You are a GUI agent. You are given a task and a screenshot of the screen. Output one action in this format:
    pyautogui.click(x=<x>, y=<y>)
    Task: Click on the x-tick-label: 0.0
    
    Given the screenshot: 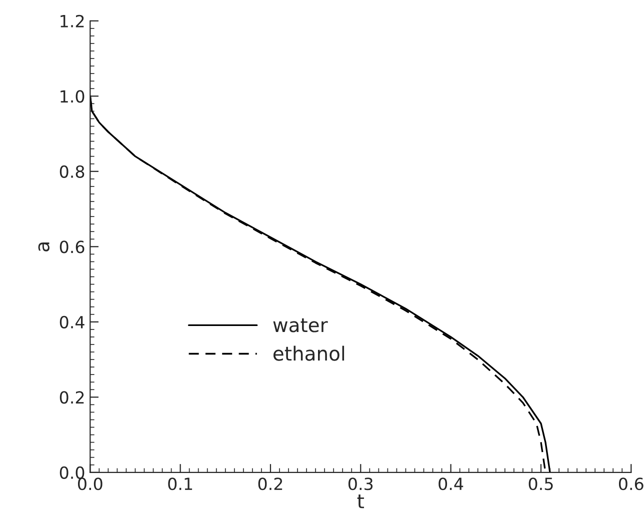 What is the action you would take?
    pyautogui.click(x=90, y=484)
    